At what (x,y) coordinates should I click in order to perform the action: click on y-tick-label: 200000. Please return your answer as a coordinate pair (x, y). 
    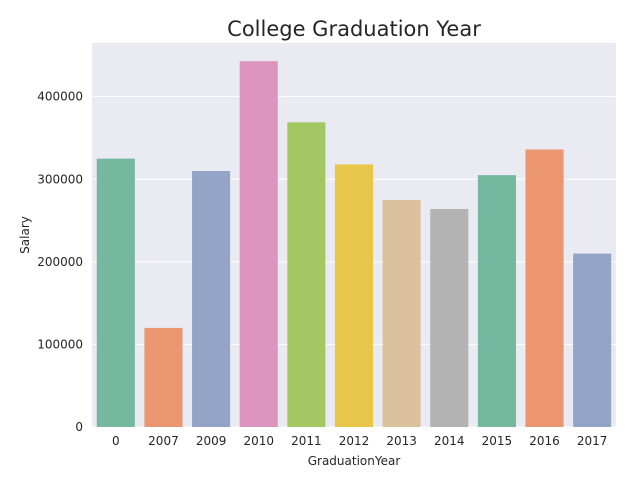
    Looking at the image, I should click on (60, 262).